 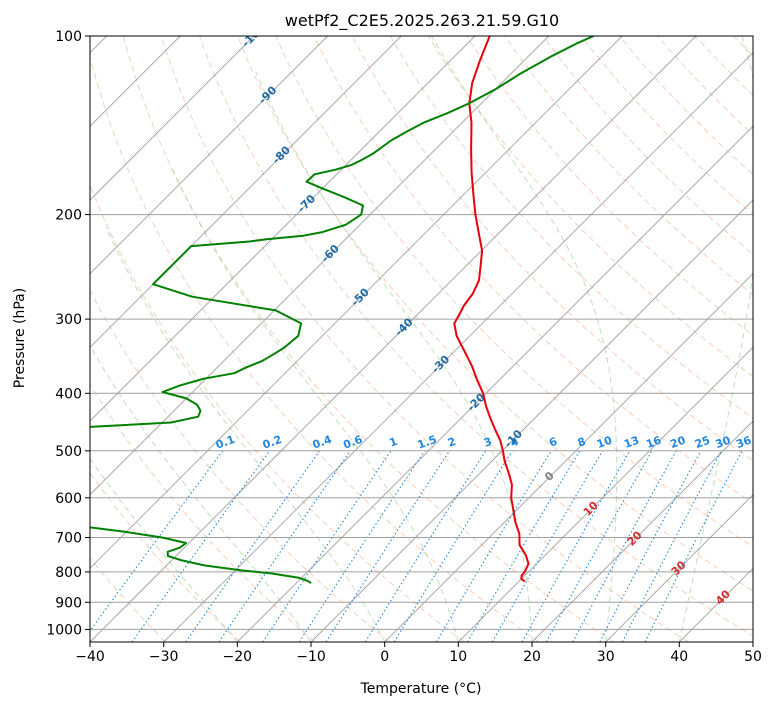 I want to click on y-axis-label: Pressure (hPa), so click(x=20, y=338).